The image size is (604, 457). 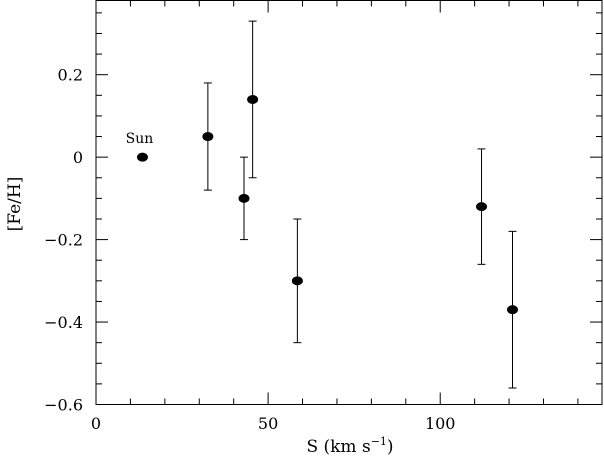 I want to click on y-tick-label: 0, so click(x=78, y=157).